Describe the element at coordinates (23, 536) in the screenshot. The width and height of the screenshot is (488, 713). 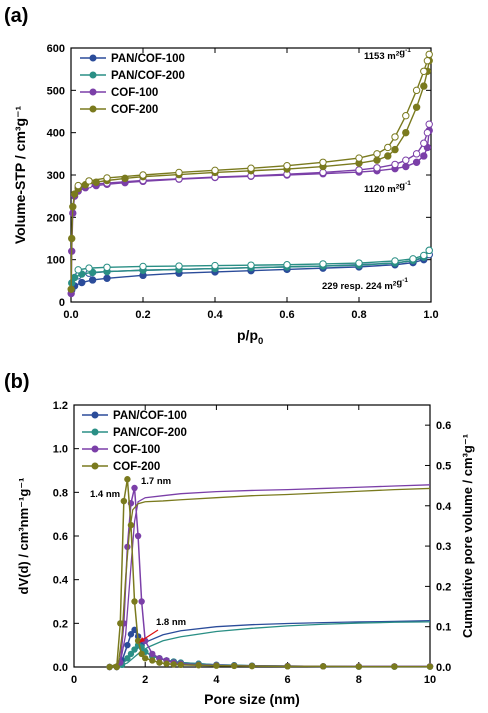
I see `y-axis-label-b: dV(d) / cm³nm⁻¹g⁻¹` at that location.